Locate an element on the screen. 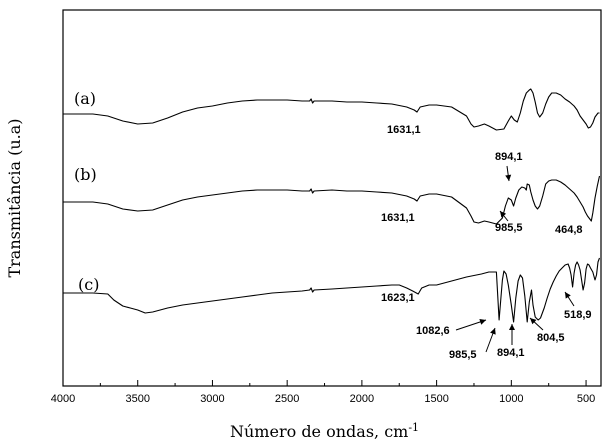  series-label: (c) is located at coordinates (88, 284).